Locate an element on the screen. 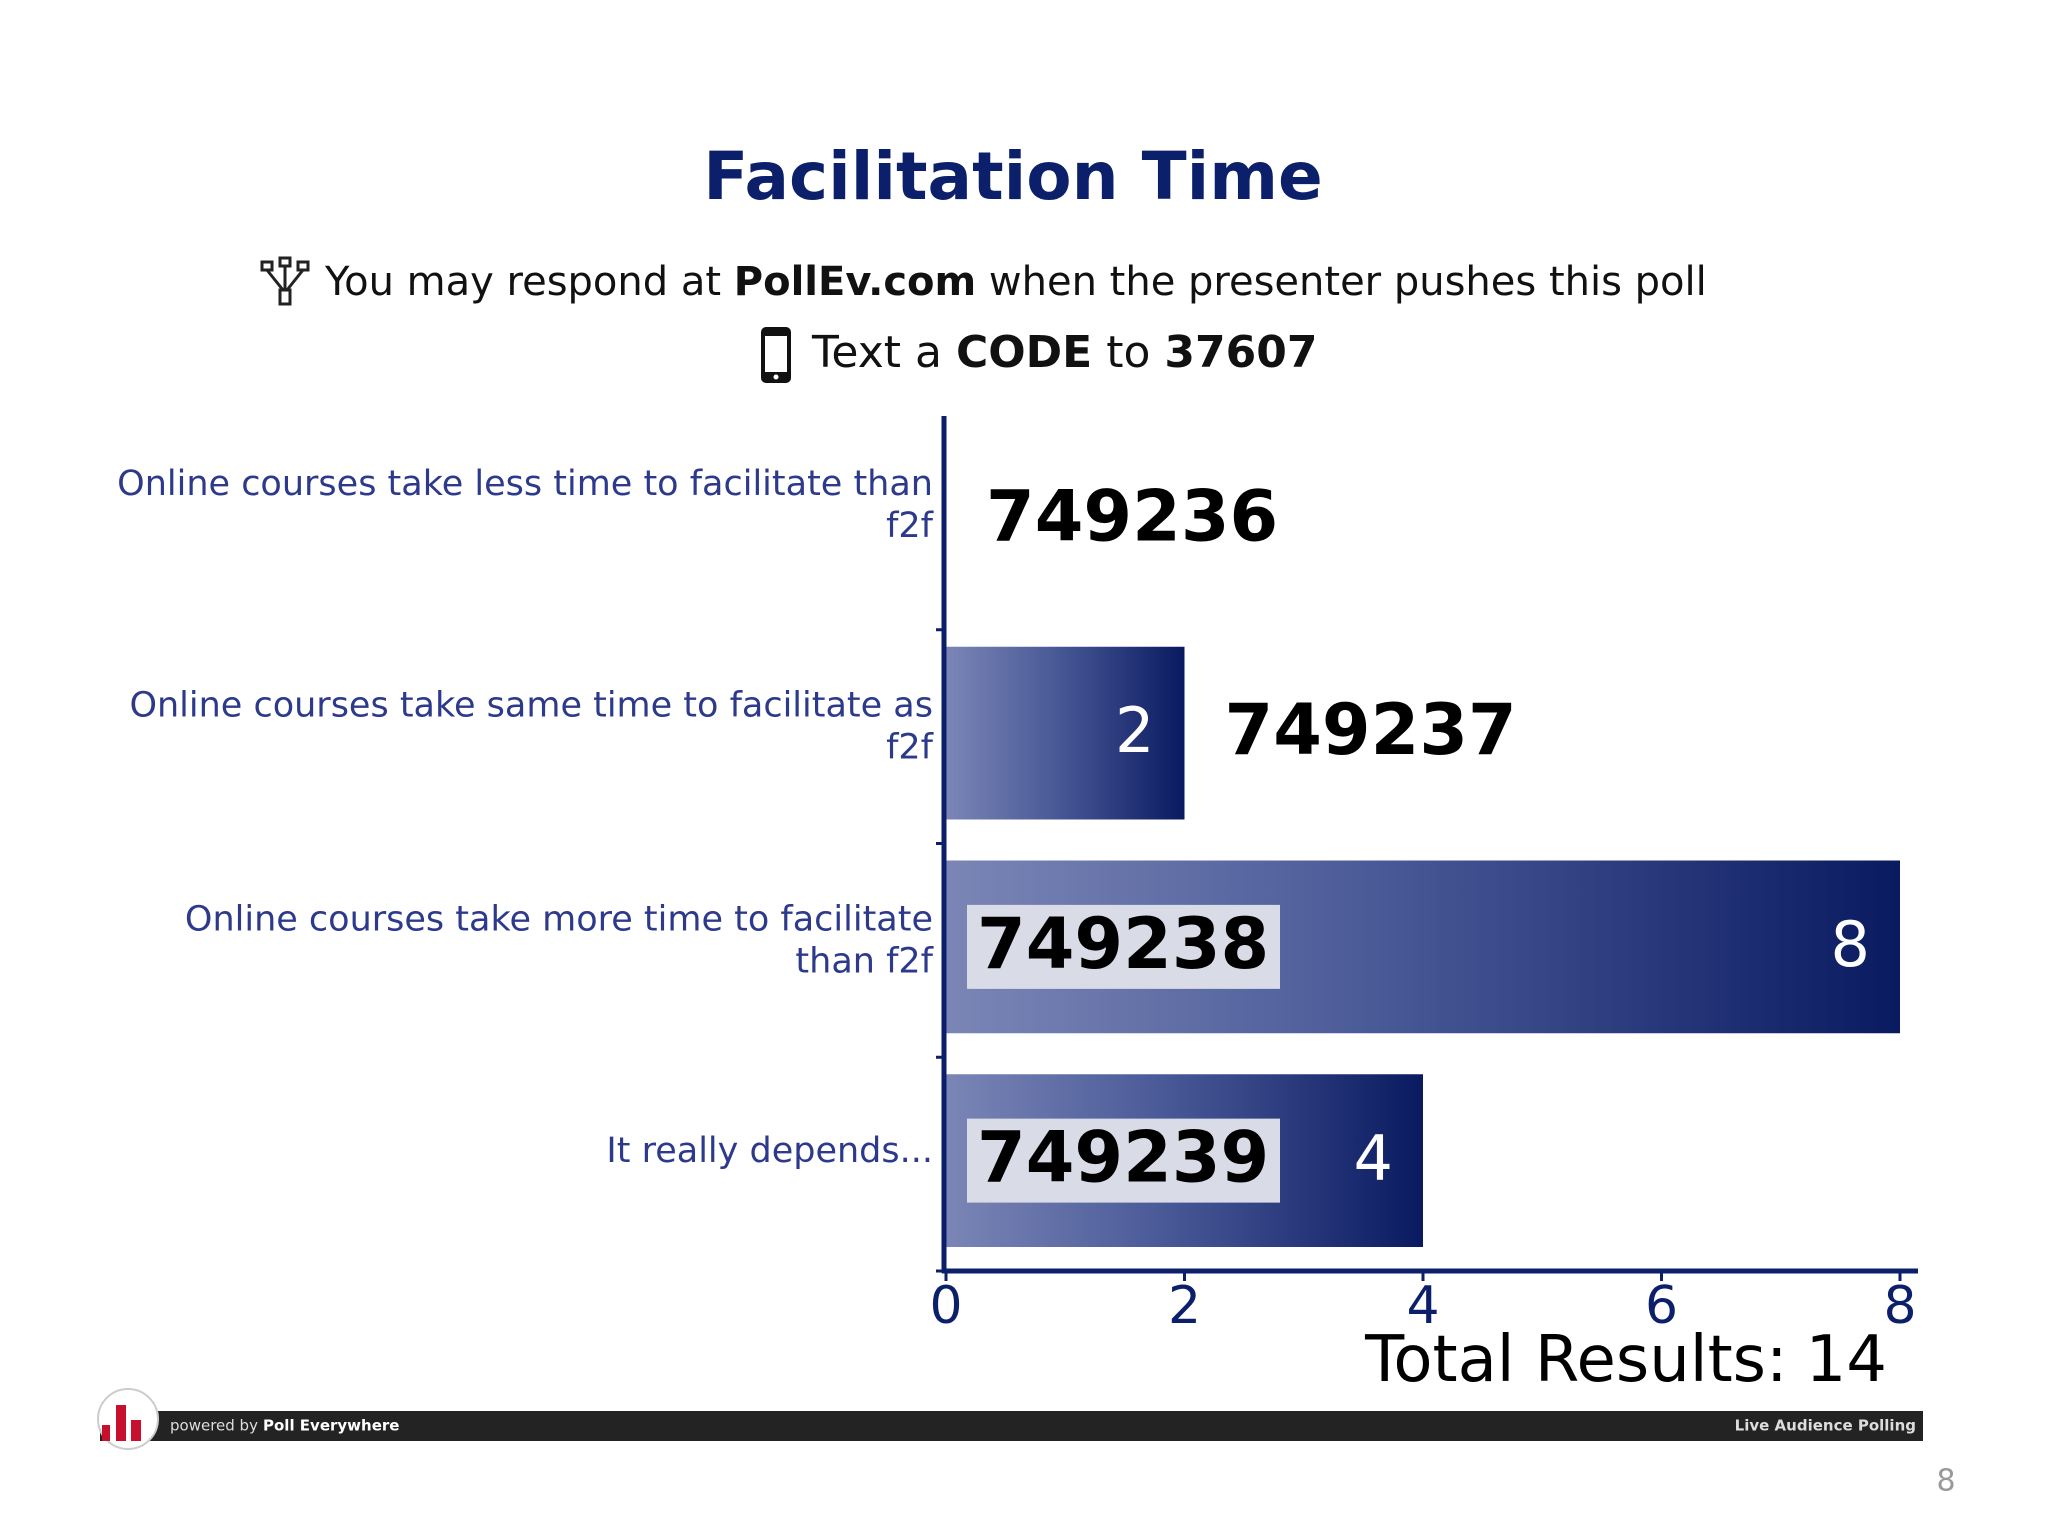 The height and width of the screenshot is (1536, 2048). total-results: Total Results: 14 is located at coordinates (1625, 1360).